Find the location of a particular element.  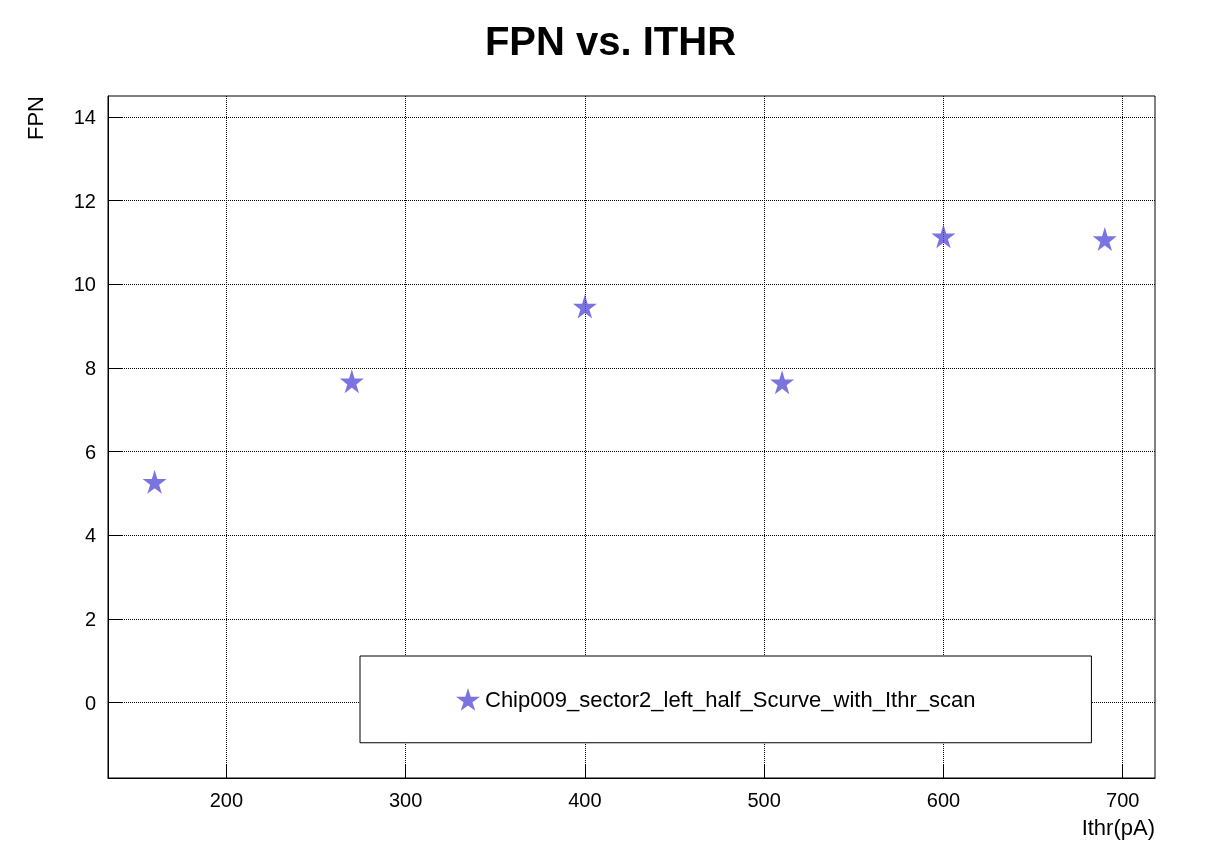

y-tick-label: 10 is located at coordinates (84, 284).